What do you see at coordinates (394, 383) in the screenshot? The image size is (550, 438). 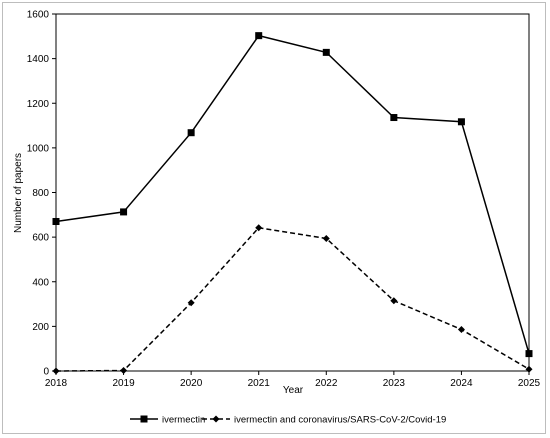 I see `x-tick-label: 2023` at bounding box center [394, 383].